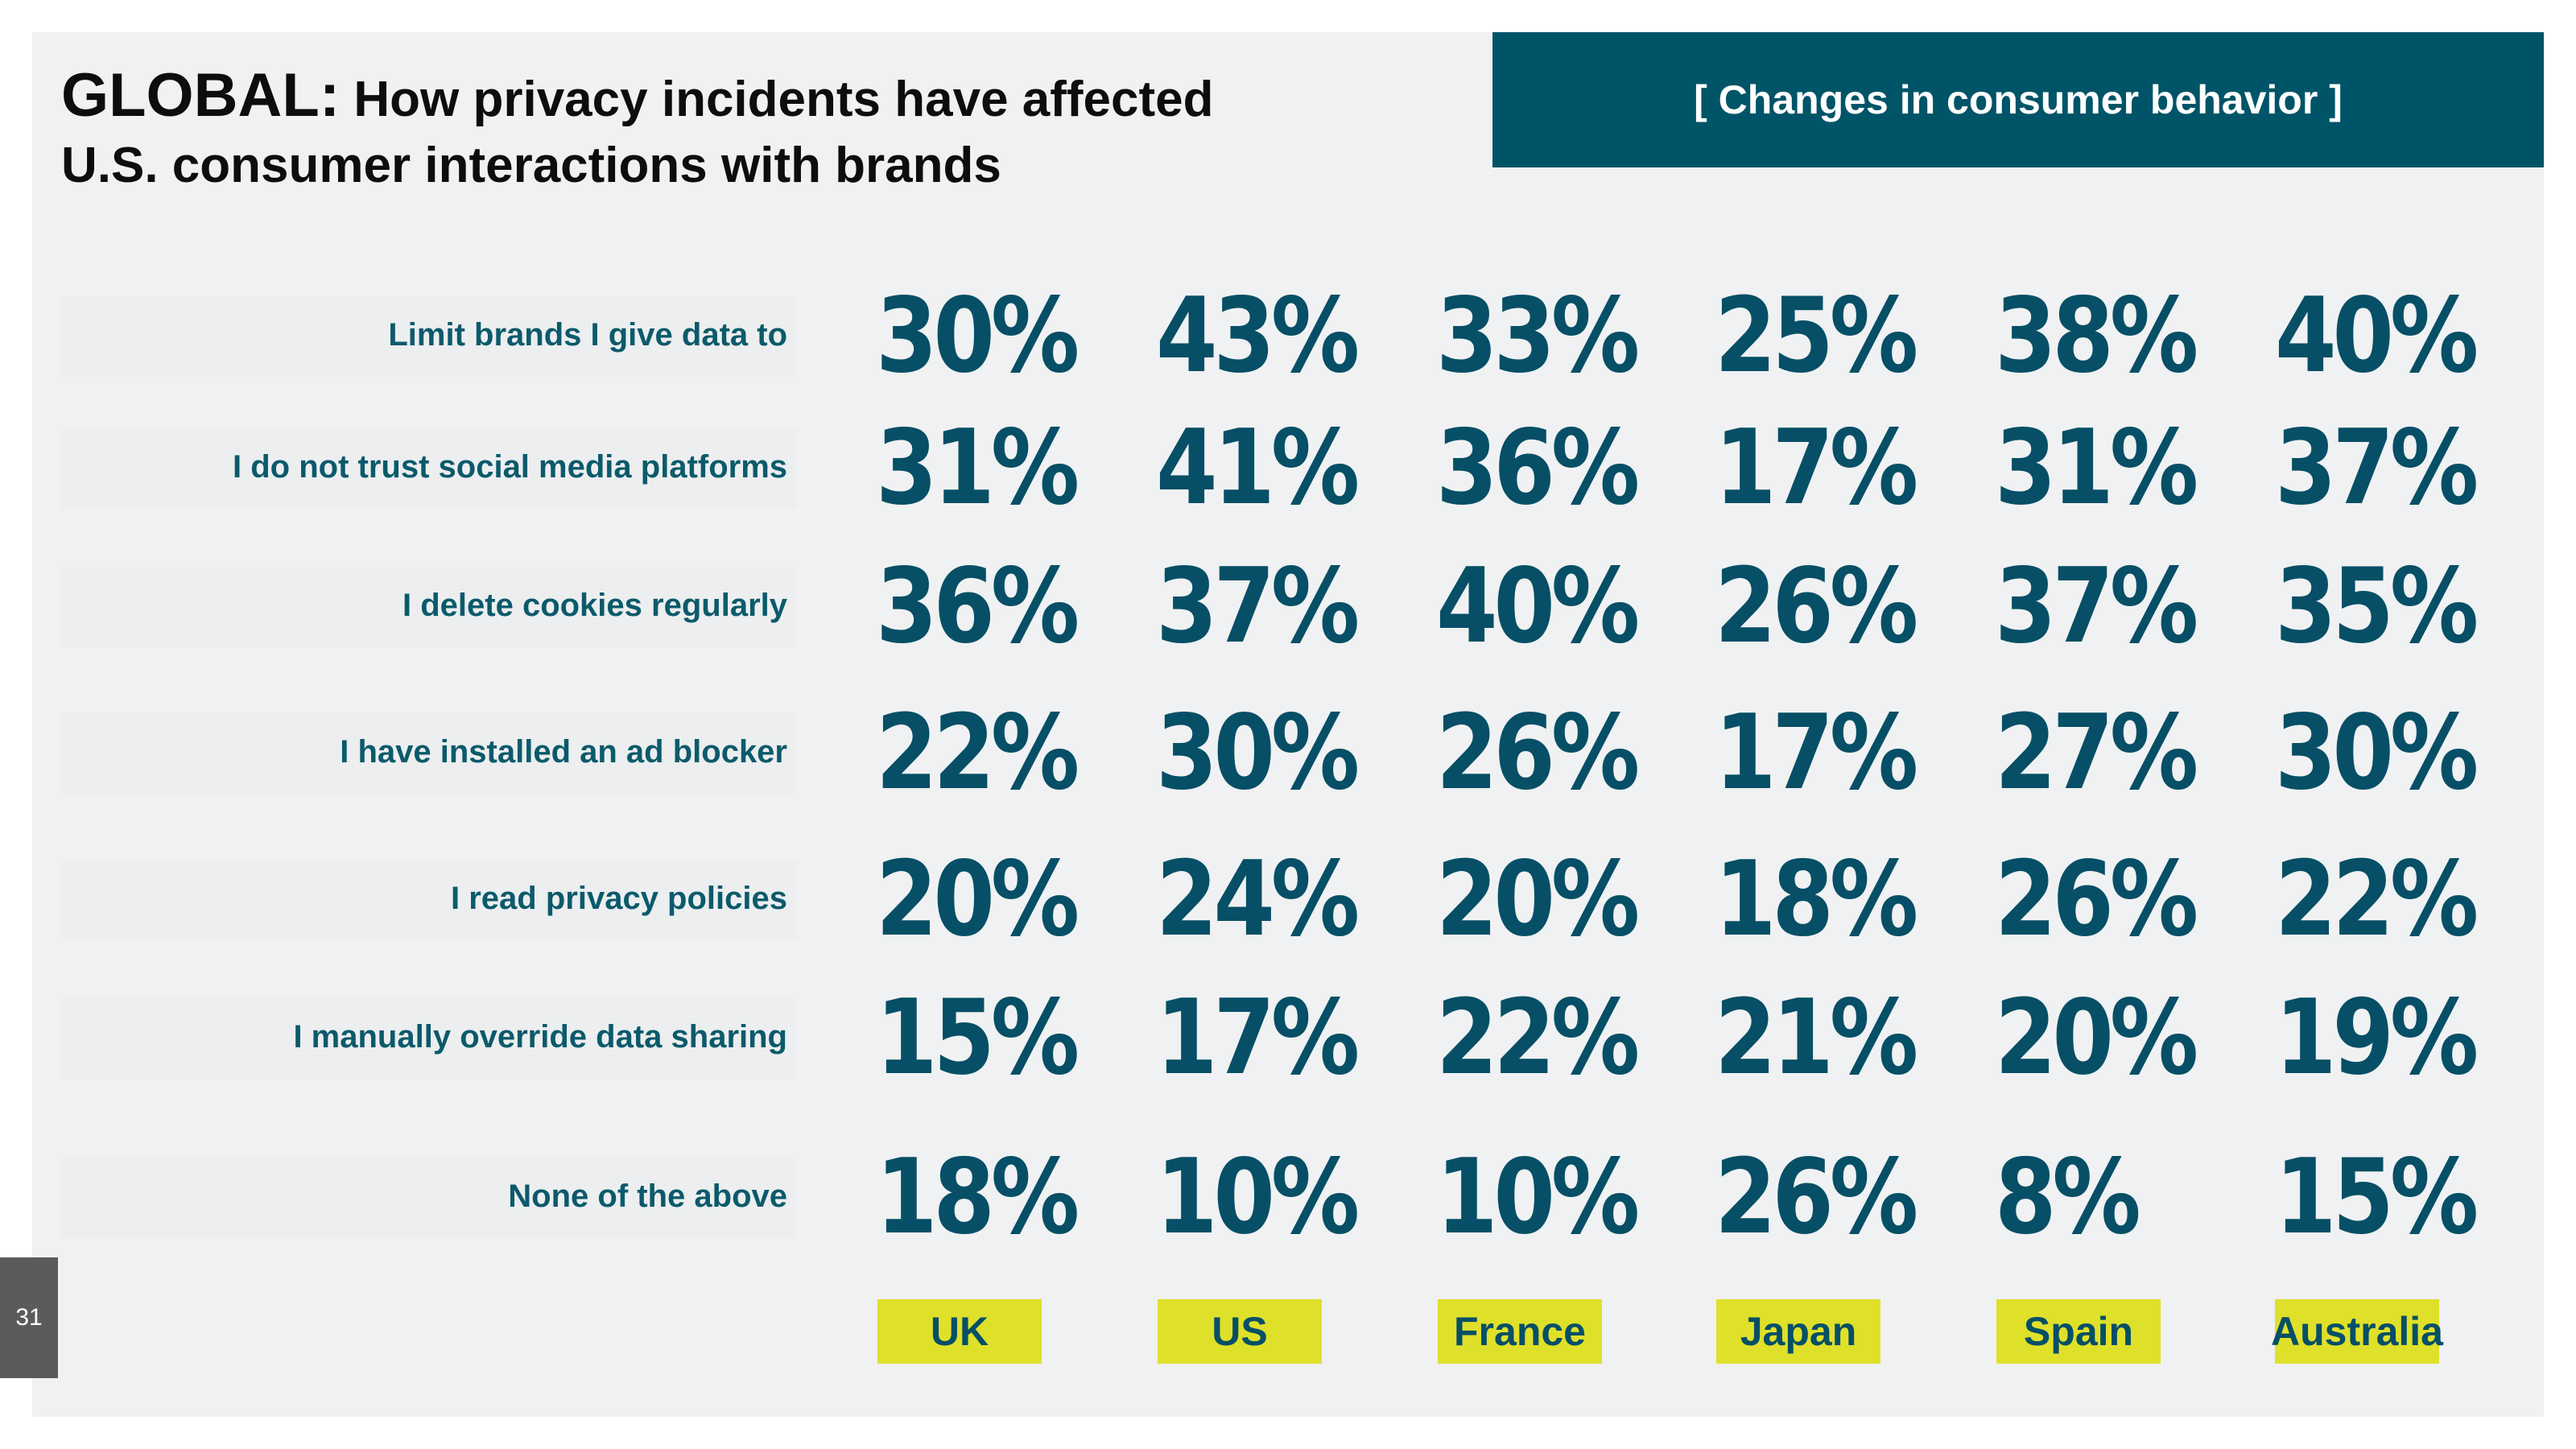 The width and height of the screenshot is (2576, 1449). What do you see at coordinates (647, 1196) in the screenshot?
I see `row-label: None of the above` at bounding box center [647, 1196].